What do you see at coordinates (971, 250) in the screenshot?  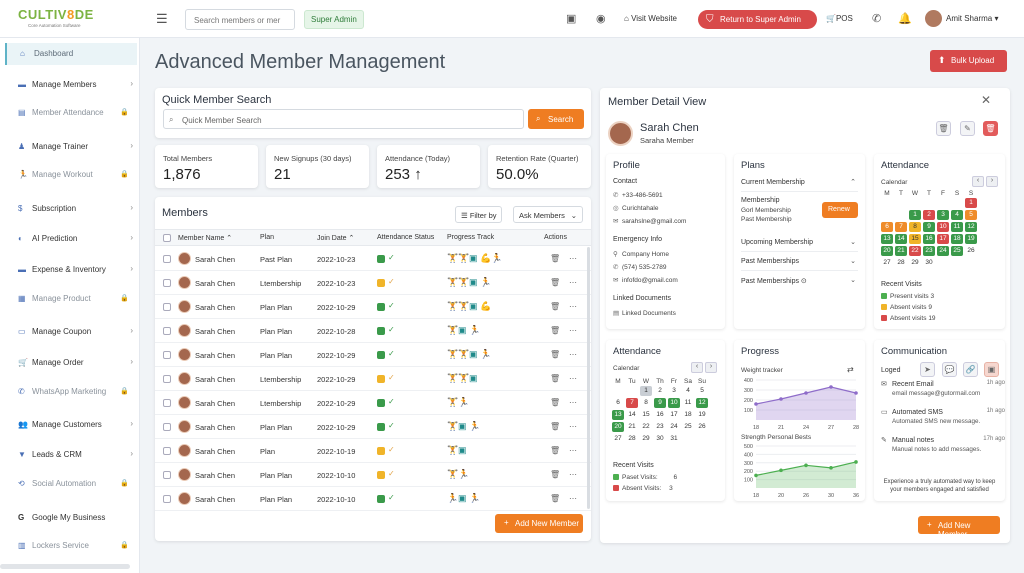 I see `calendar-day: 26` at bounding box center [971, 250].